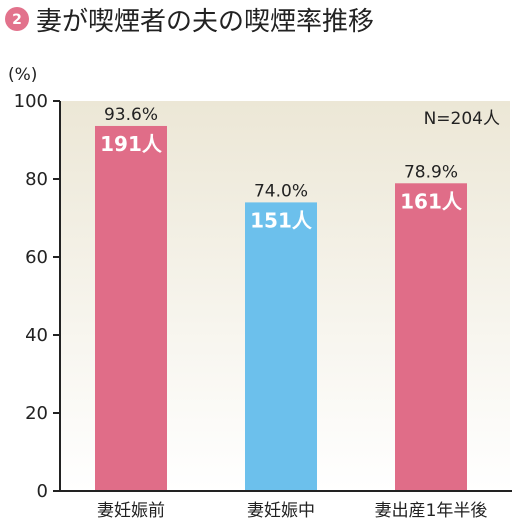 The image size is (519, 526). I want to click on x-category-label: 妻妊娠前, so click(131, 511).